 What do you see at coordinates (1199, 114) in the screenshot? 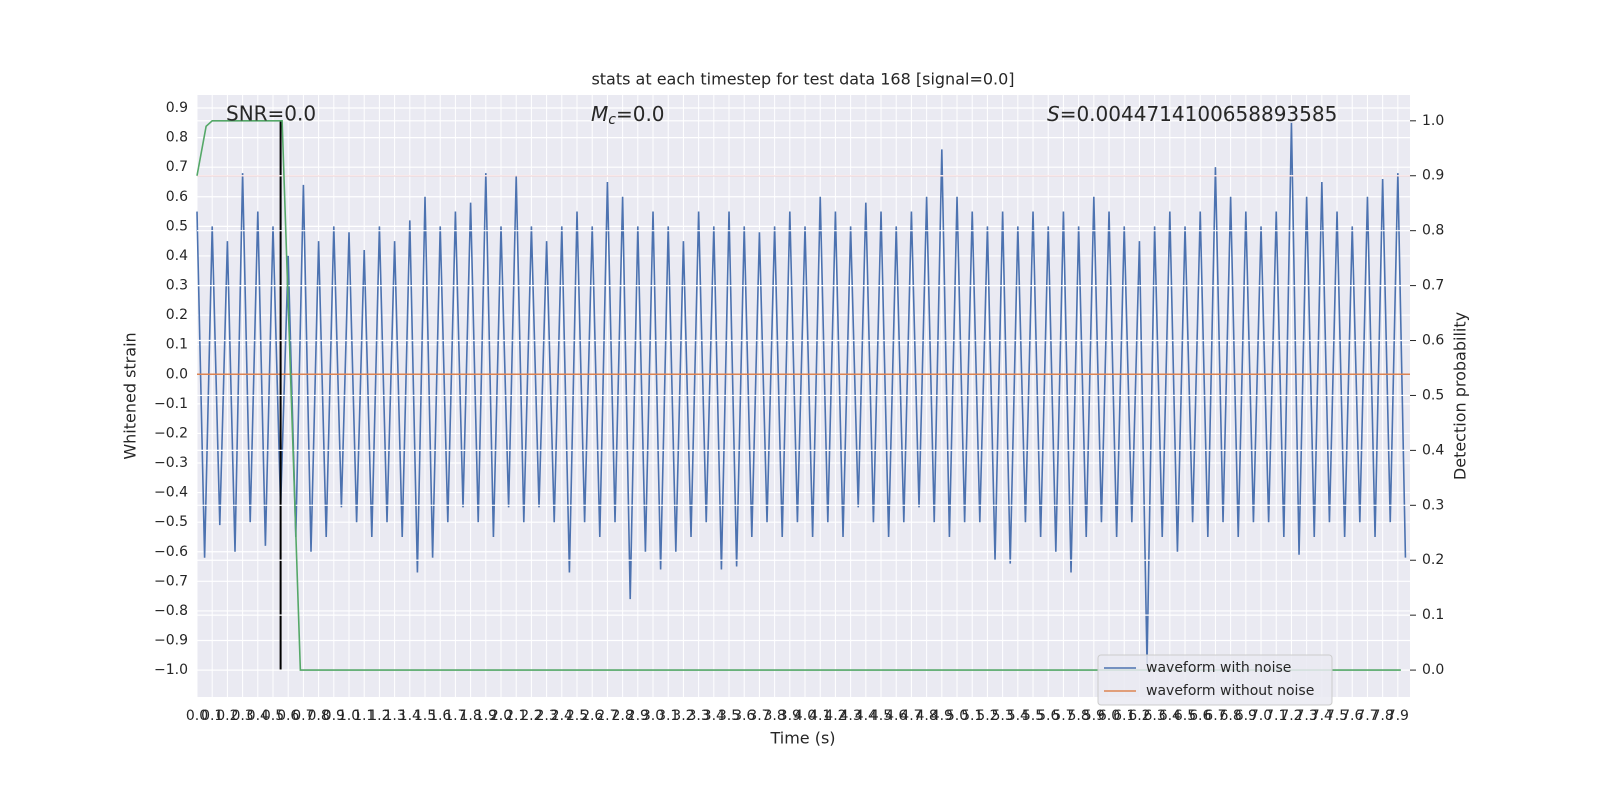
I see `s-value: =0.0044714100658893585` at bounding box center [1199, 114].